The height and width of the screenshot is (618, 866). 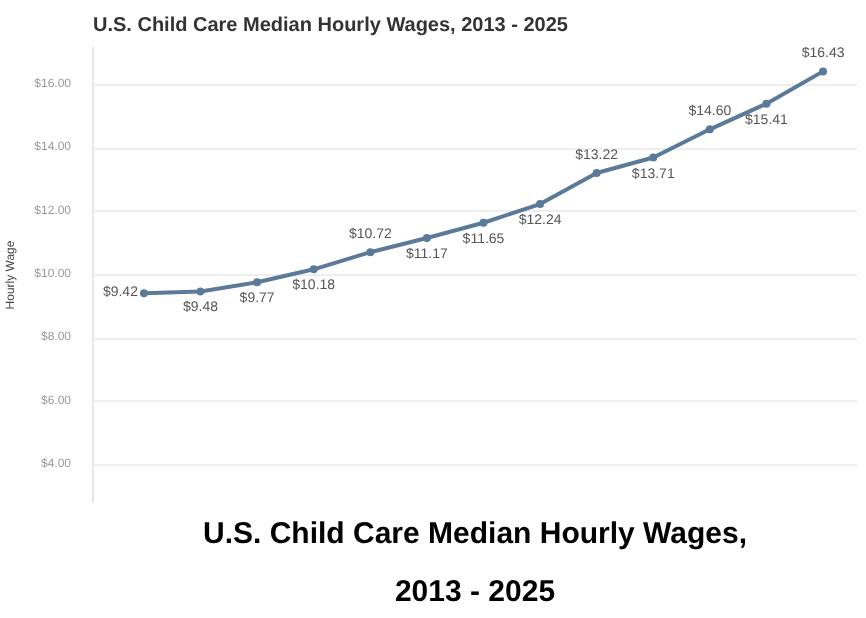 I want to click on text: U.S. Child Care Median Hourly Wages, 2013 - 2025, so click(x=475, y=563).